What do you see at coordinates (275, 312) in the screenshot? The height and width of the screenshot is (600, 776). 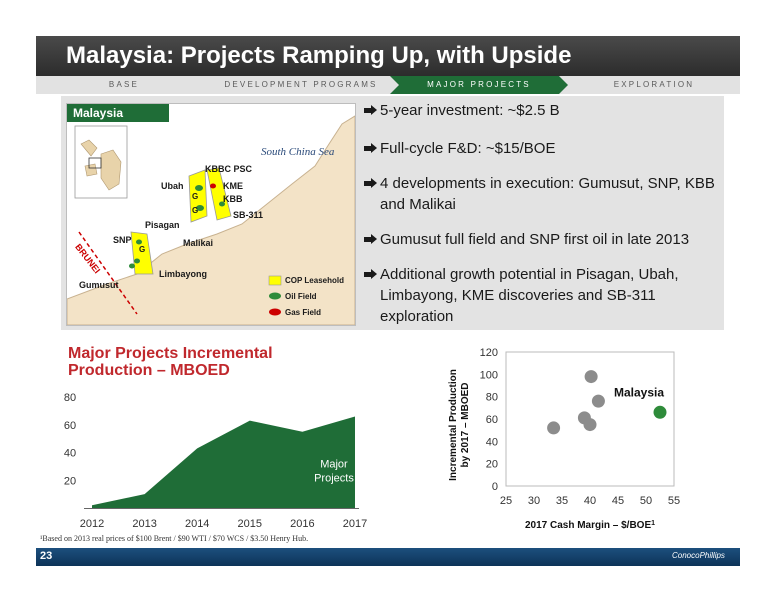 I see `legend-swatch-gas` at bounding box center [275, 312].